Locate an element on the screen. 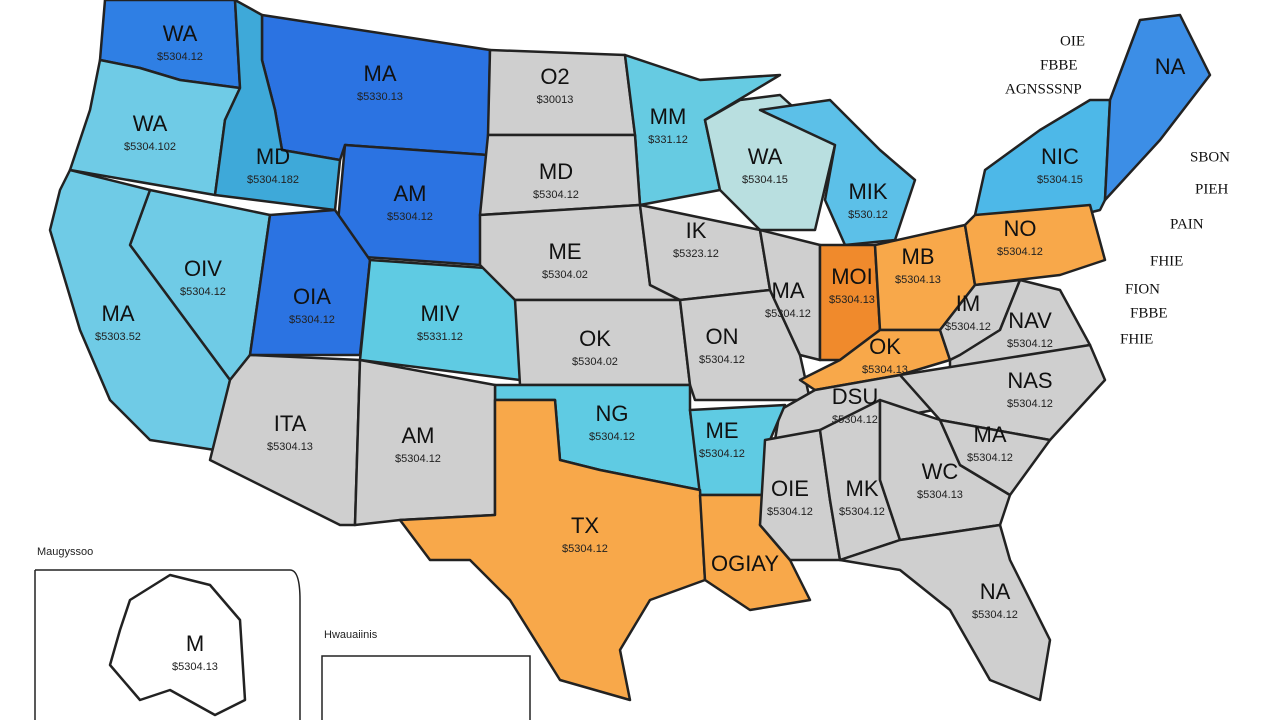 This screenshot has height=720, width=1280. state-label: NAV is located at coordinates (1030, 320).